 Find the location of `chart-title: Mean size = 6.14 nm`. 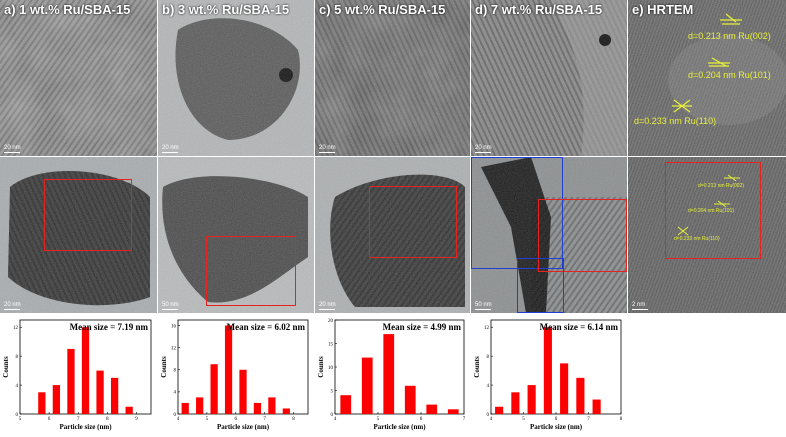

chart-title: Mean size = 6.14 nm is located at coordinates (579, 327).